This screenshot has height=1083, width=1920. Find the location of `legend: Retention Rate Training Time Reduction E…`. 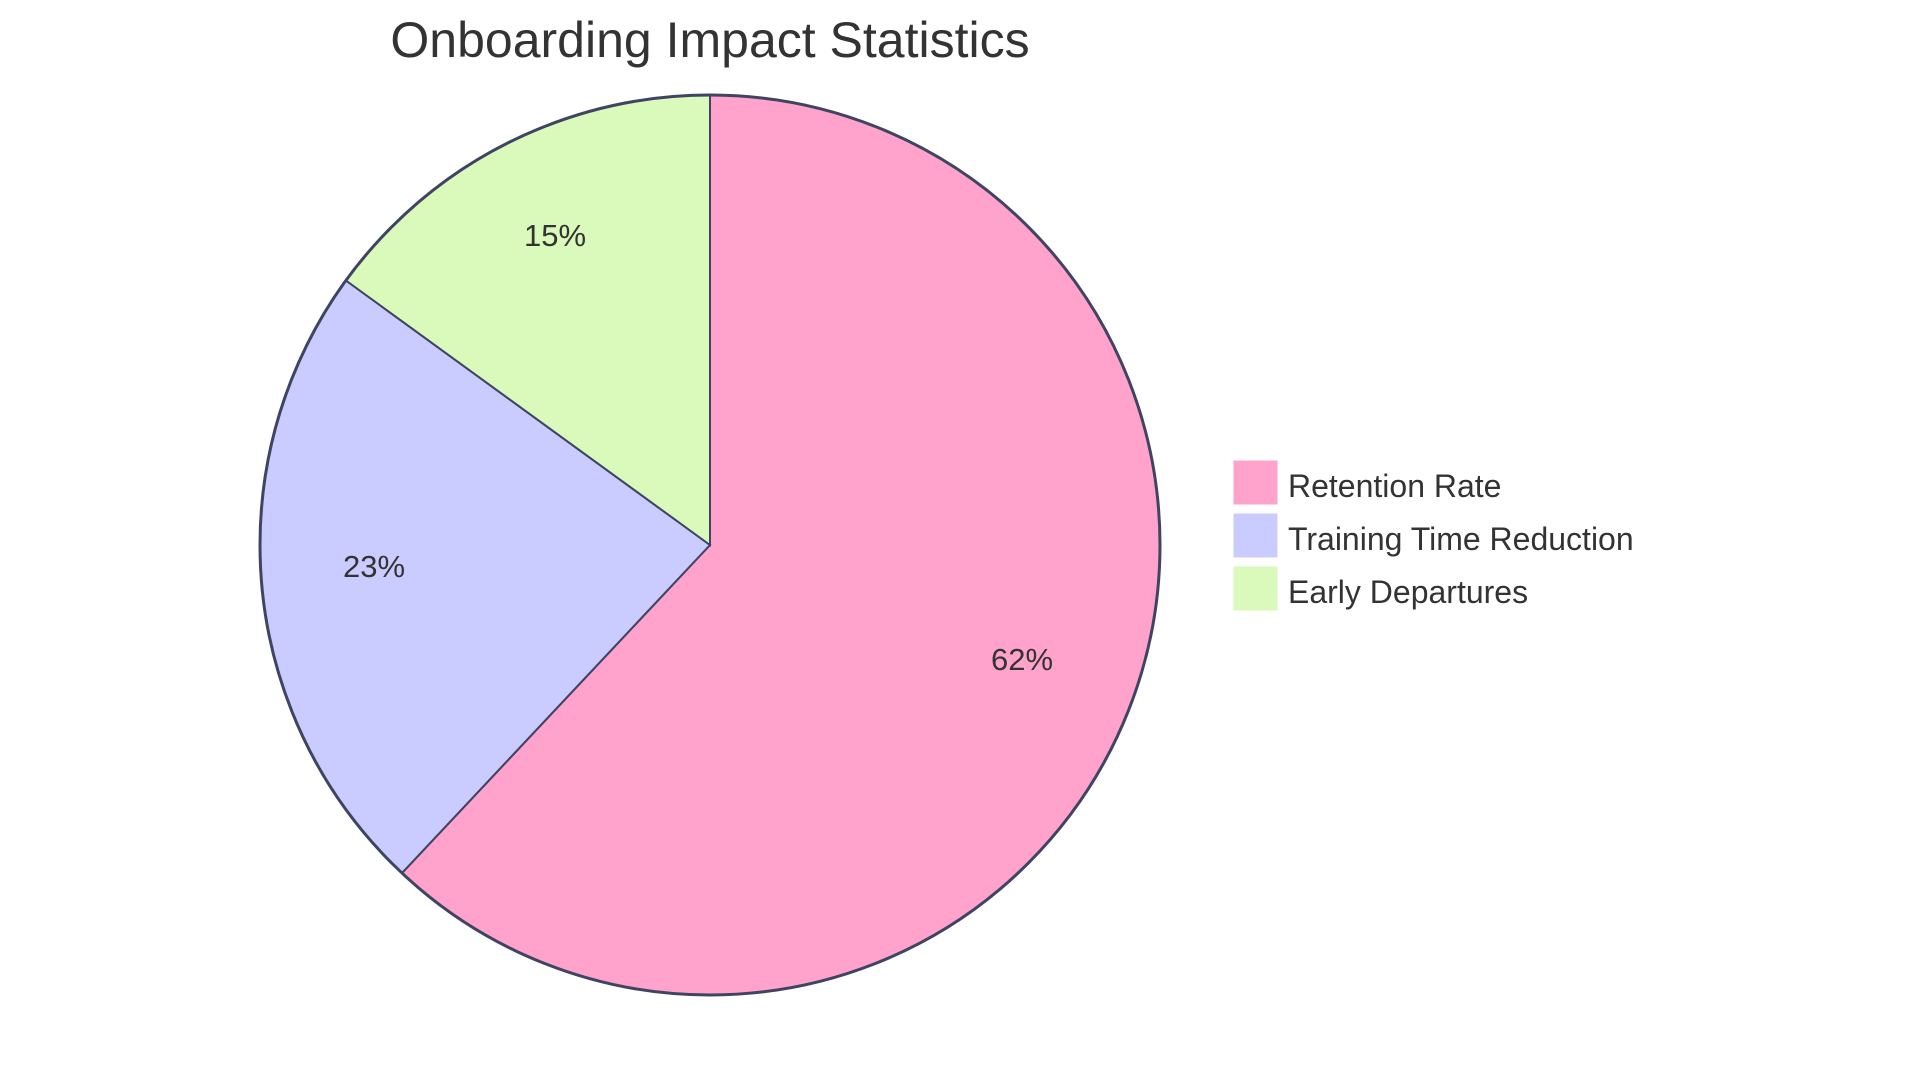

legend: Retention Rate Training Time Reduction E… is located at coordinates (1433, 535).